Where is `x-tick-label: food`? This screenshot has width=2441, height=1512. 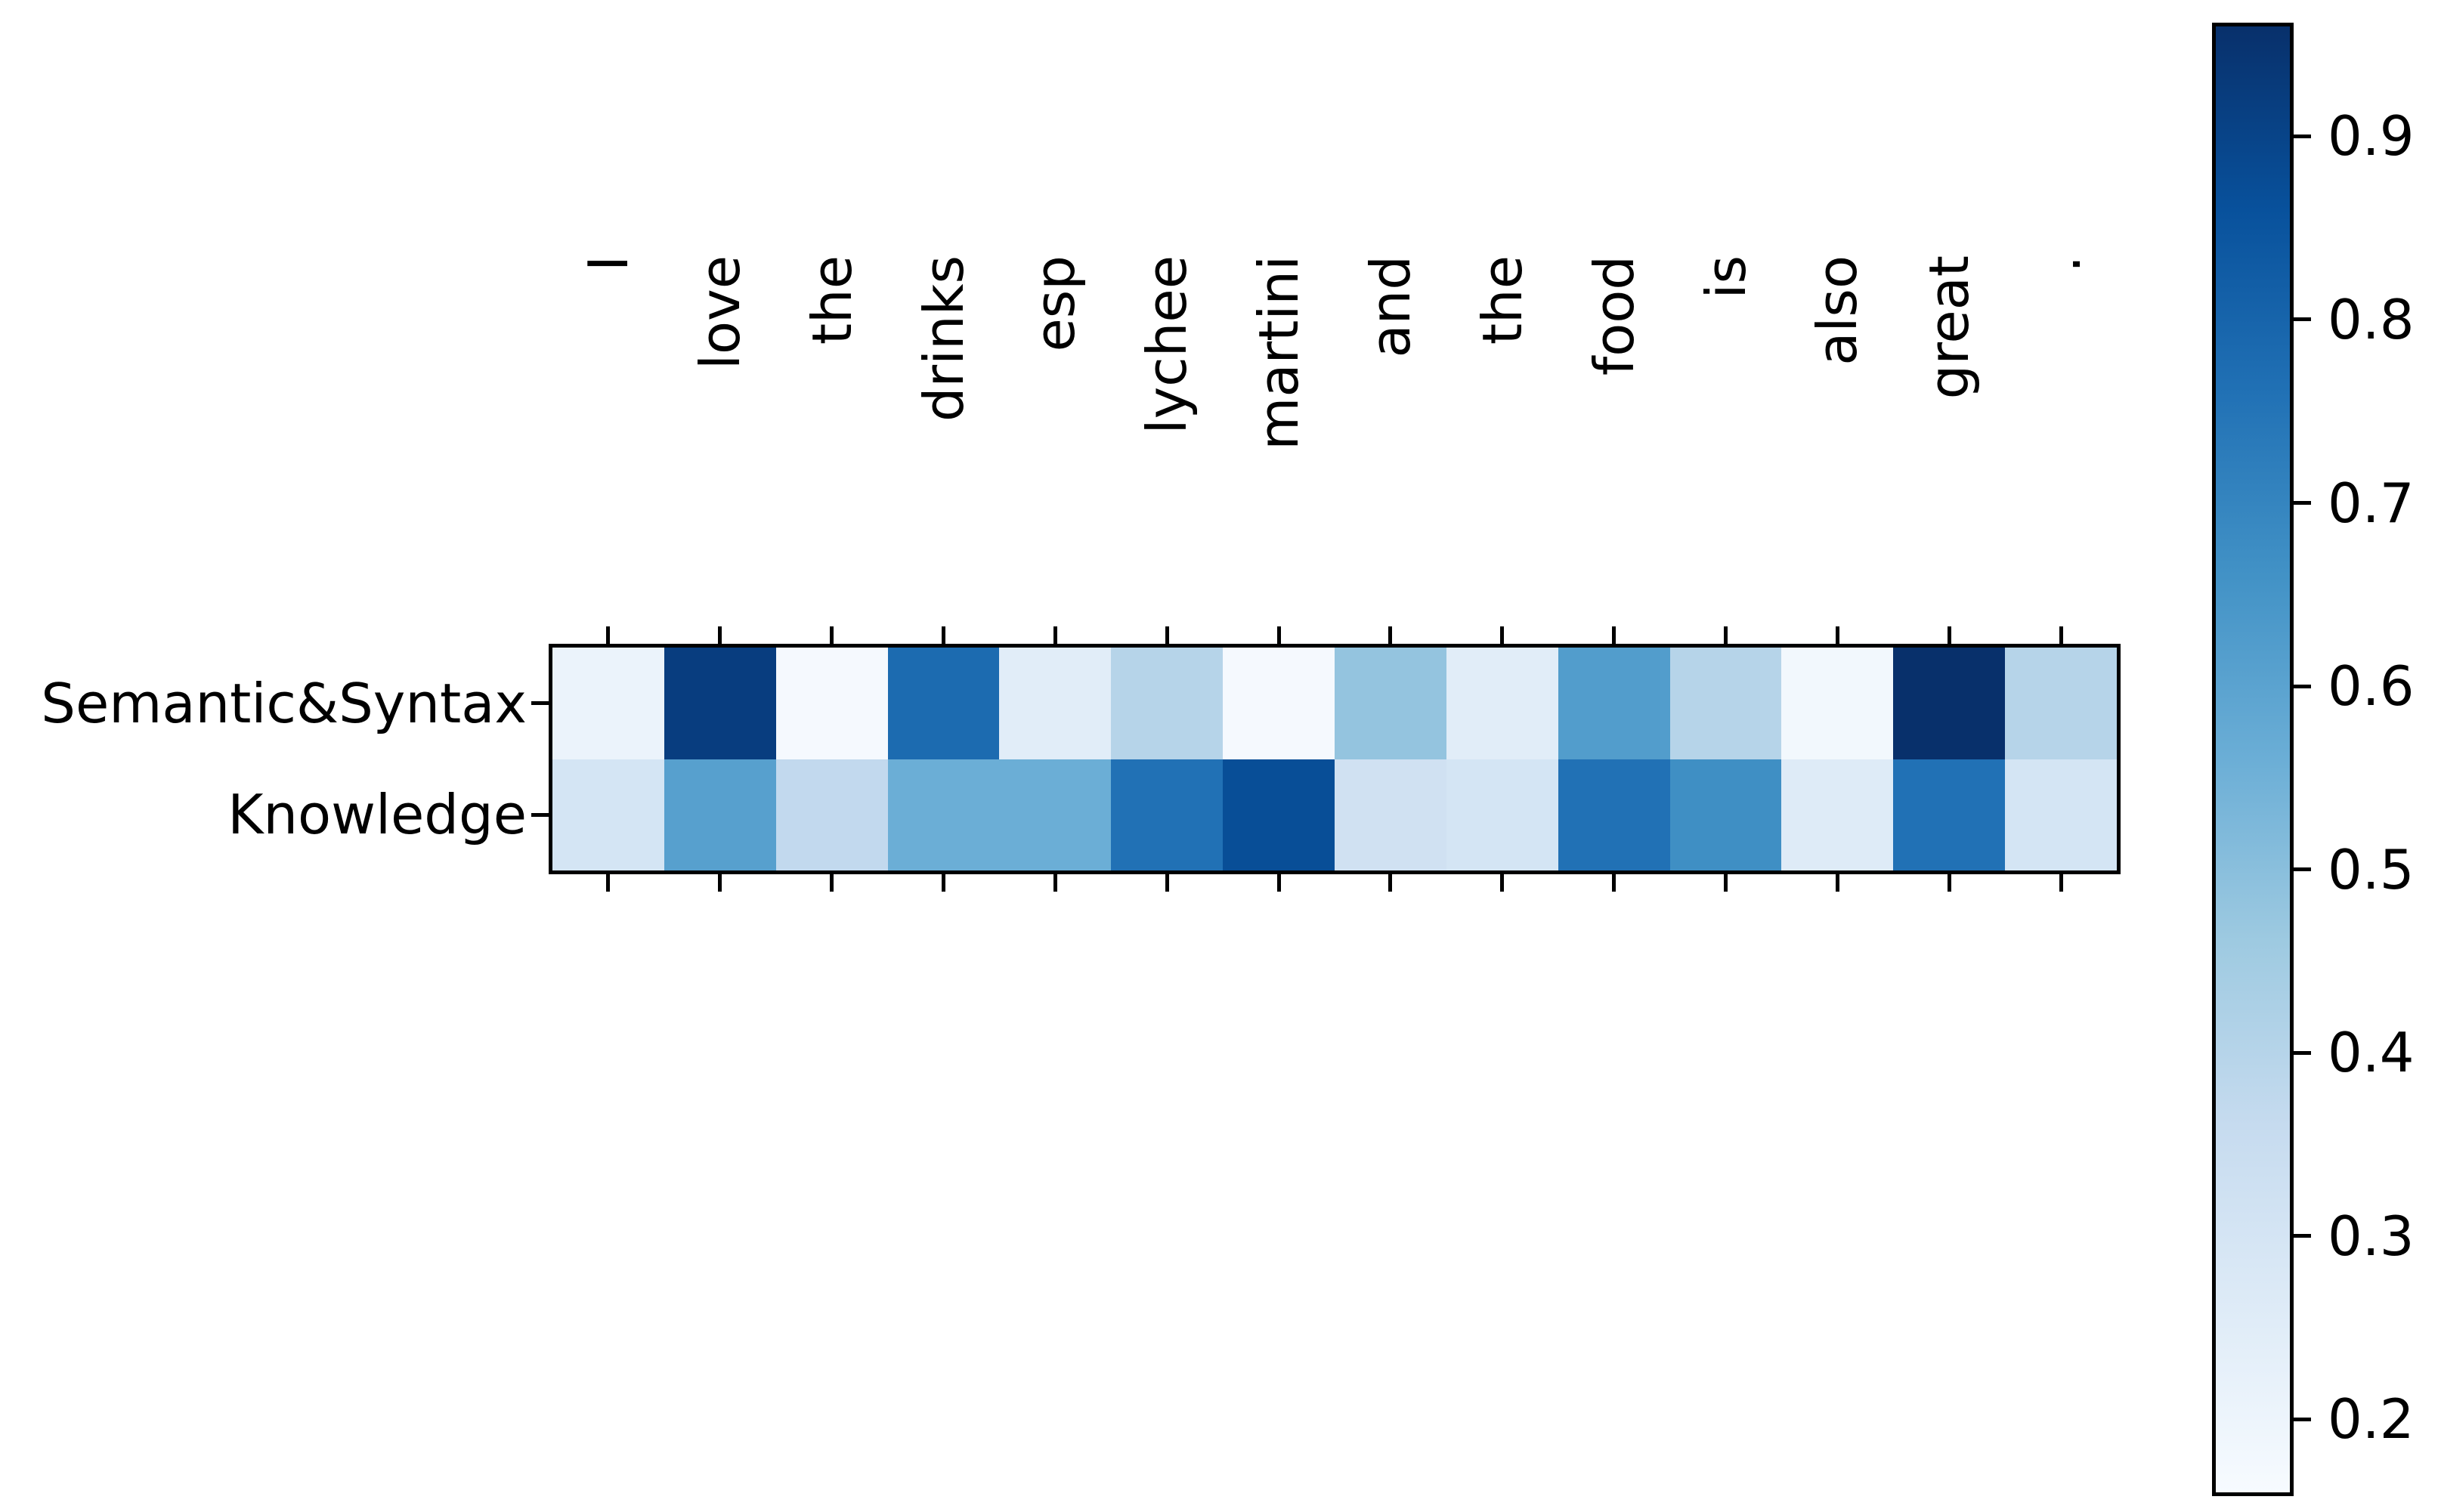 x-tick-label: food is located at coordinates (1614, 315).